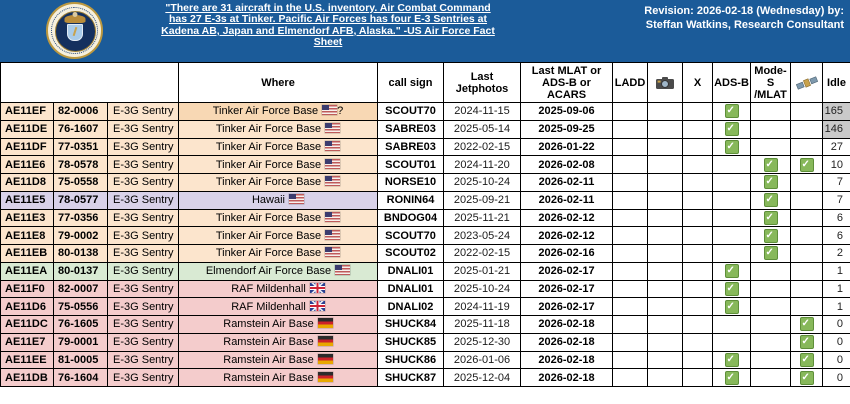 Image resolution: width=850 pixels, height=404 pixels. I want to click on mlat-cell: 2026-02-18, so click(566, 342).